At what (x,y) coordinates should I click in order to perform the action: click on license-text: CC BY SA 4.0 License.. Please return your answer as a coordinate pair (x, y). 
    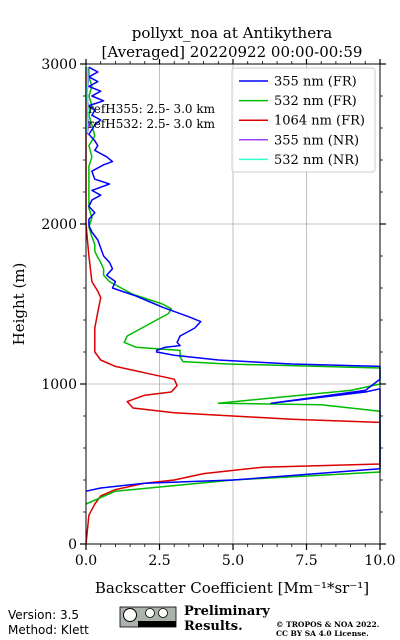
    Looking at the image, I should click on (322, 633).